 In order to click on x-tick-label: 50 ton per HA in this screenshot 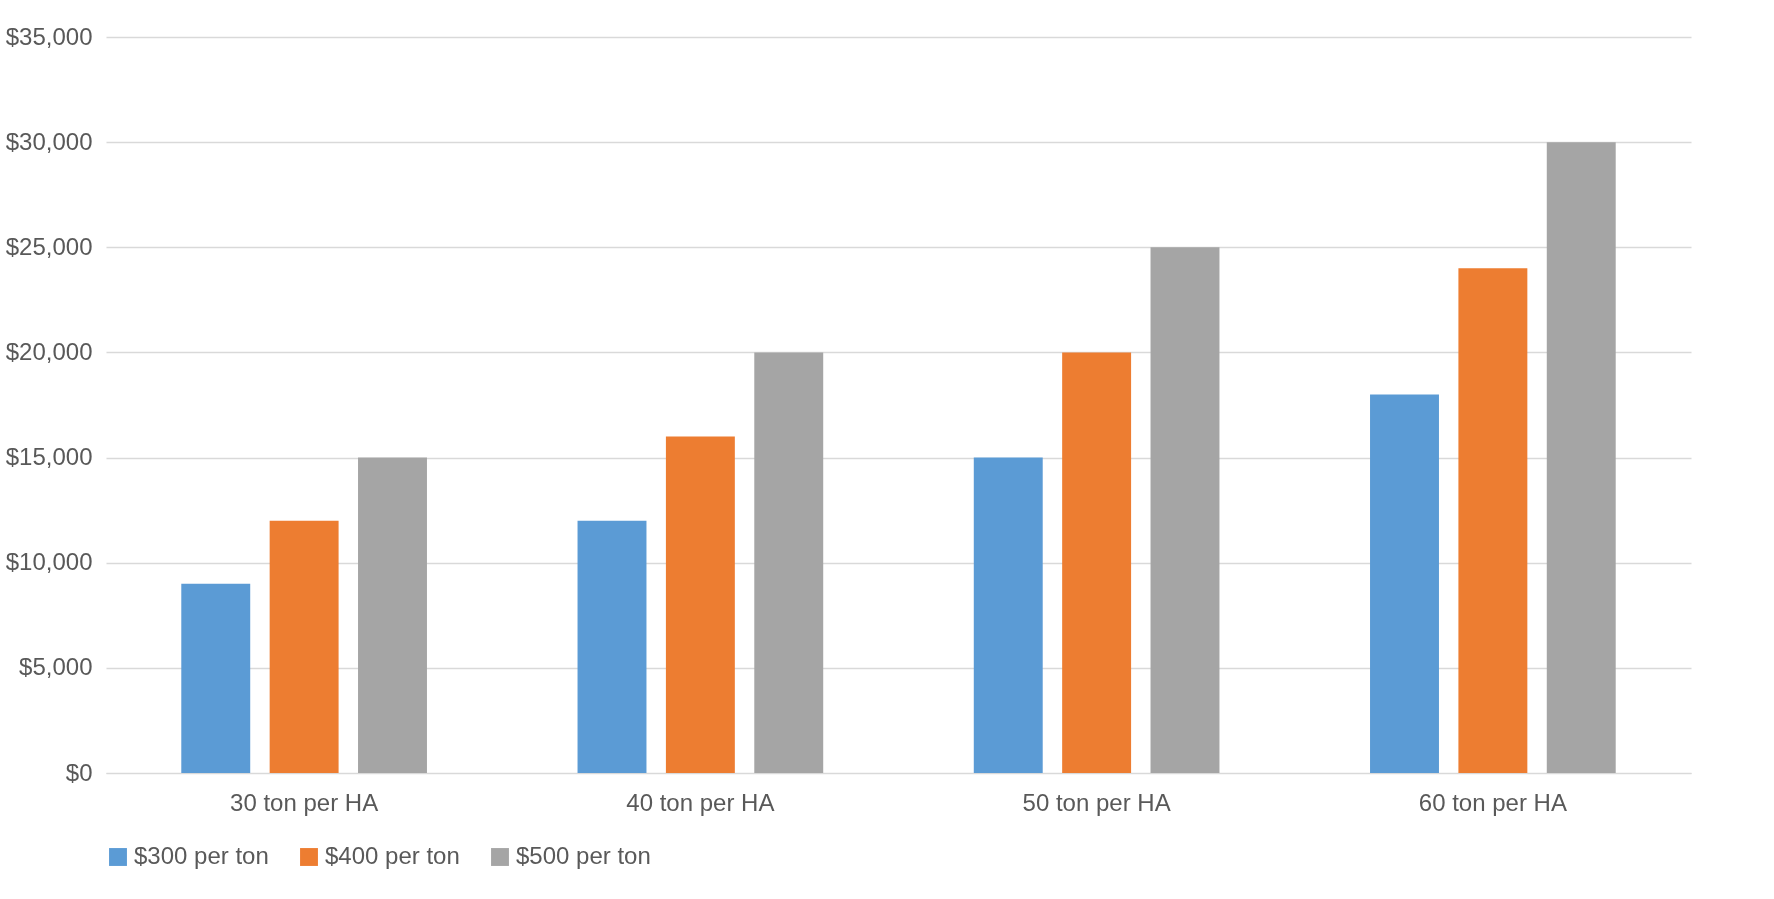, I will do `click(1096, 802)`.